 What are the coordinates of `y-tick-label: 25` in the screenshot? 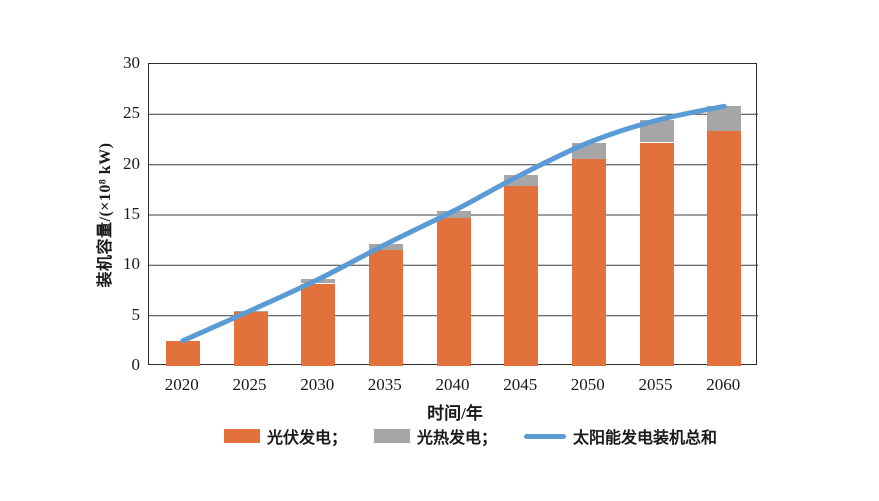 It's located at (131, 113).